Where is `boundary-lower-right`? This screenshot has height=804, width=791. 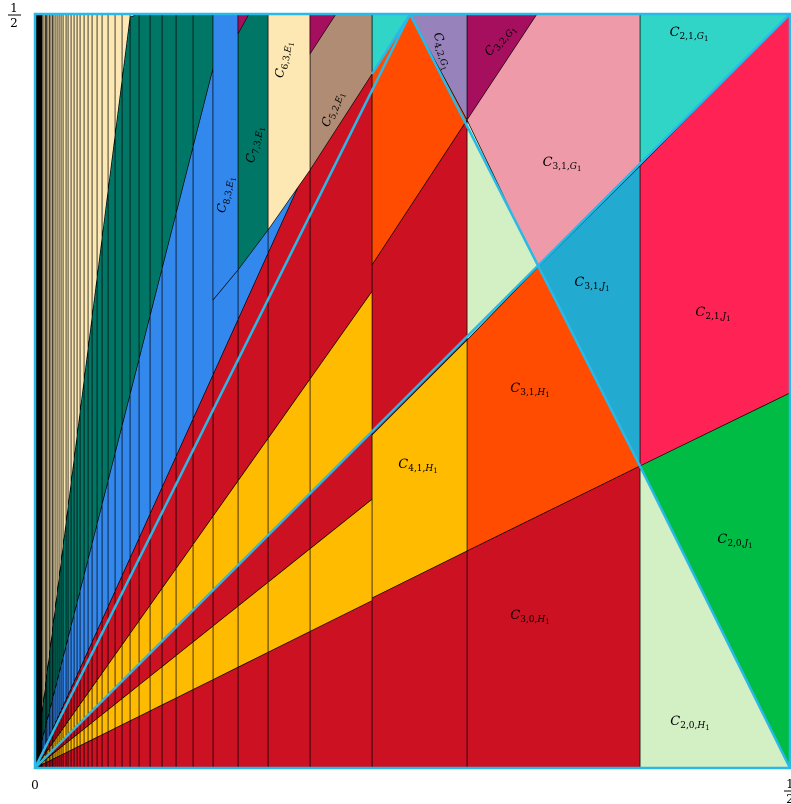
boundary-lower-right is located at coordinates (714, 617).